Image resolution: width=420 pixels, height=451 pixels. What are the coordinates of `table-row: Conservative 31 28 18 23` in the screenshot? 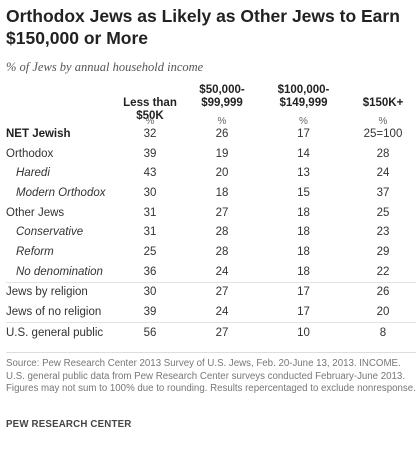 It's located at (211, 232).